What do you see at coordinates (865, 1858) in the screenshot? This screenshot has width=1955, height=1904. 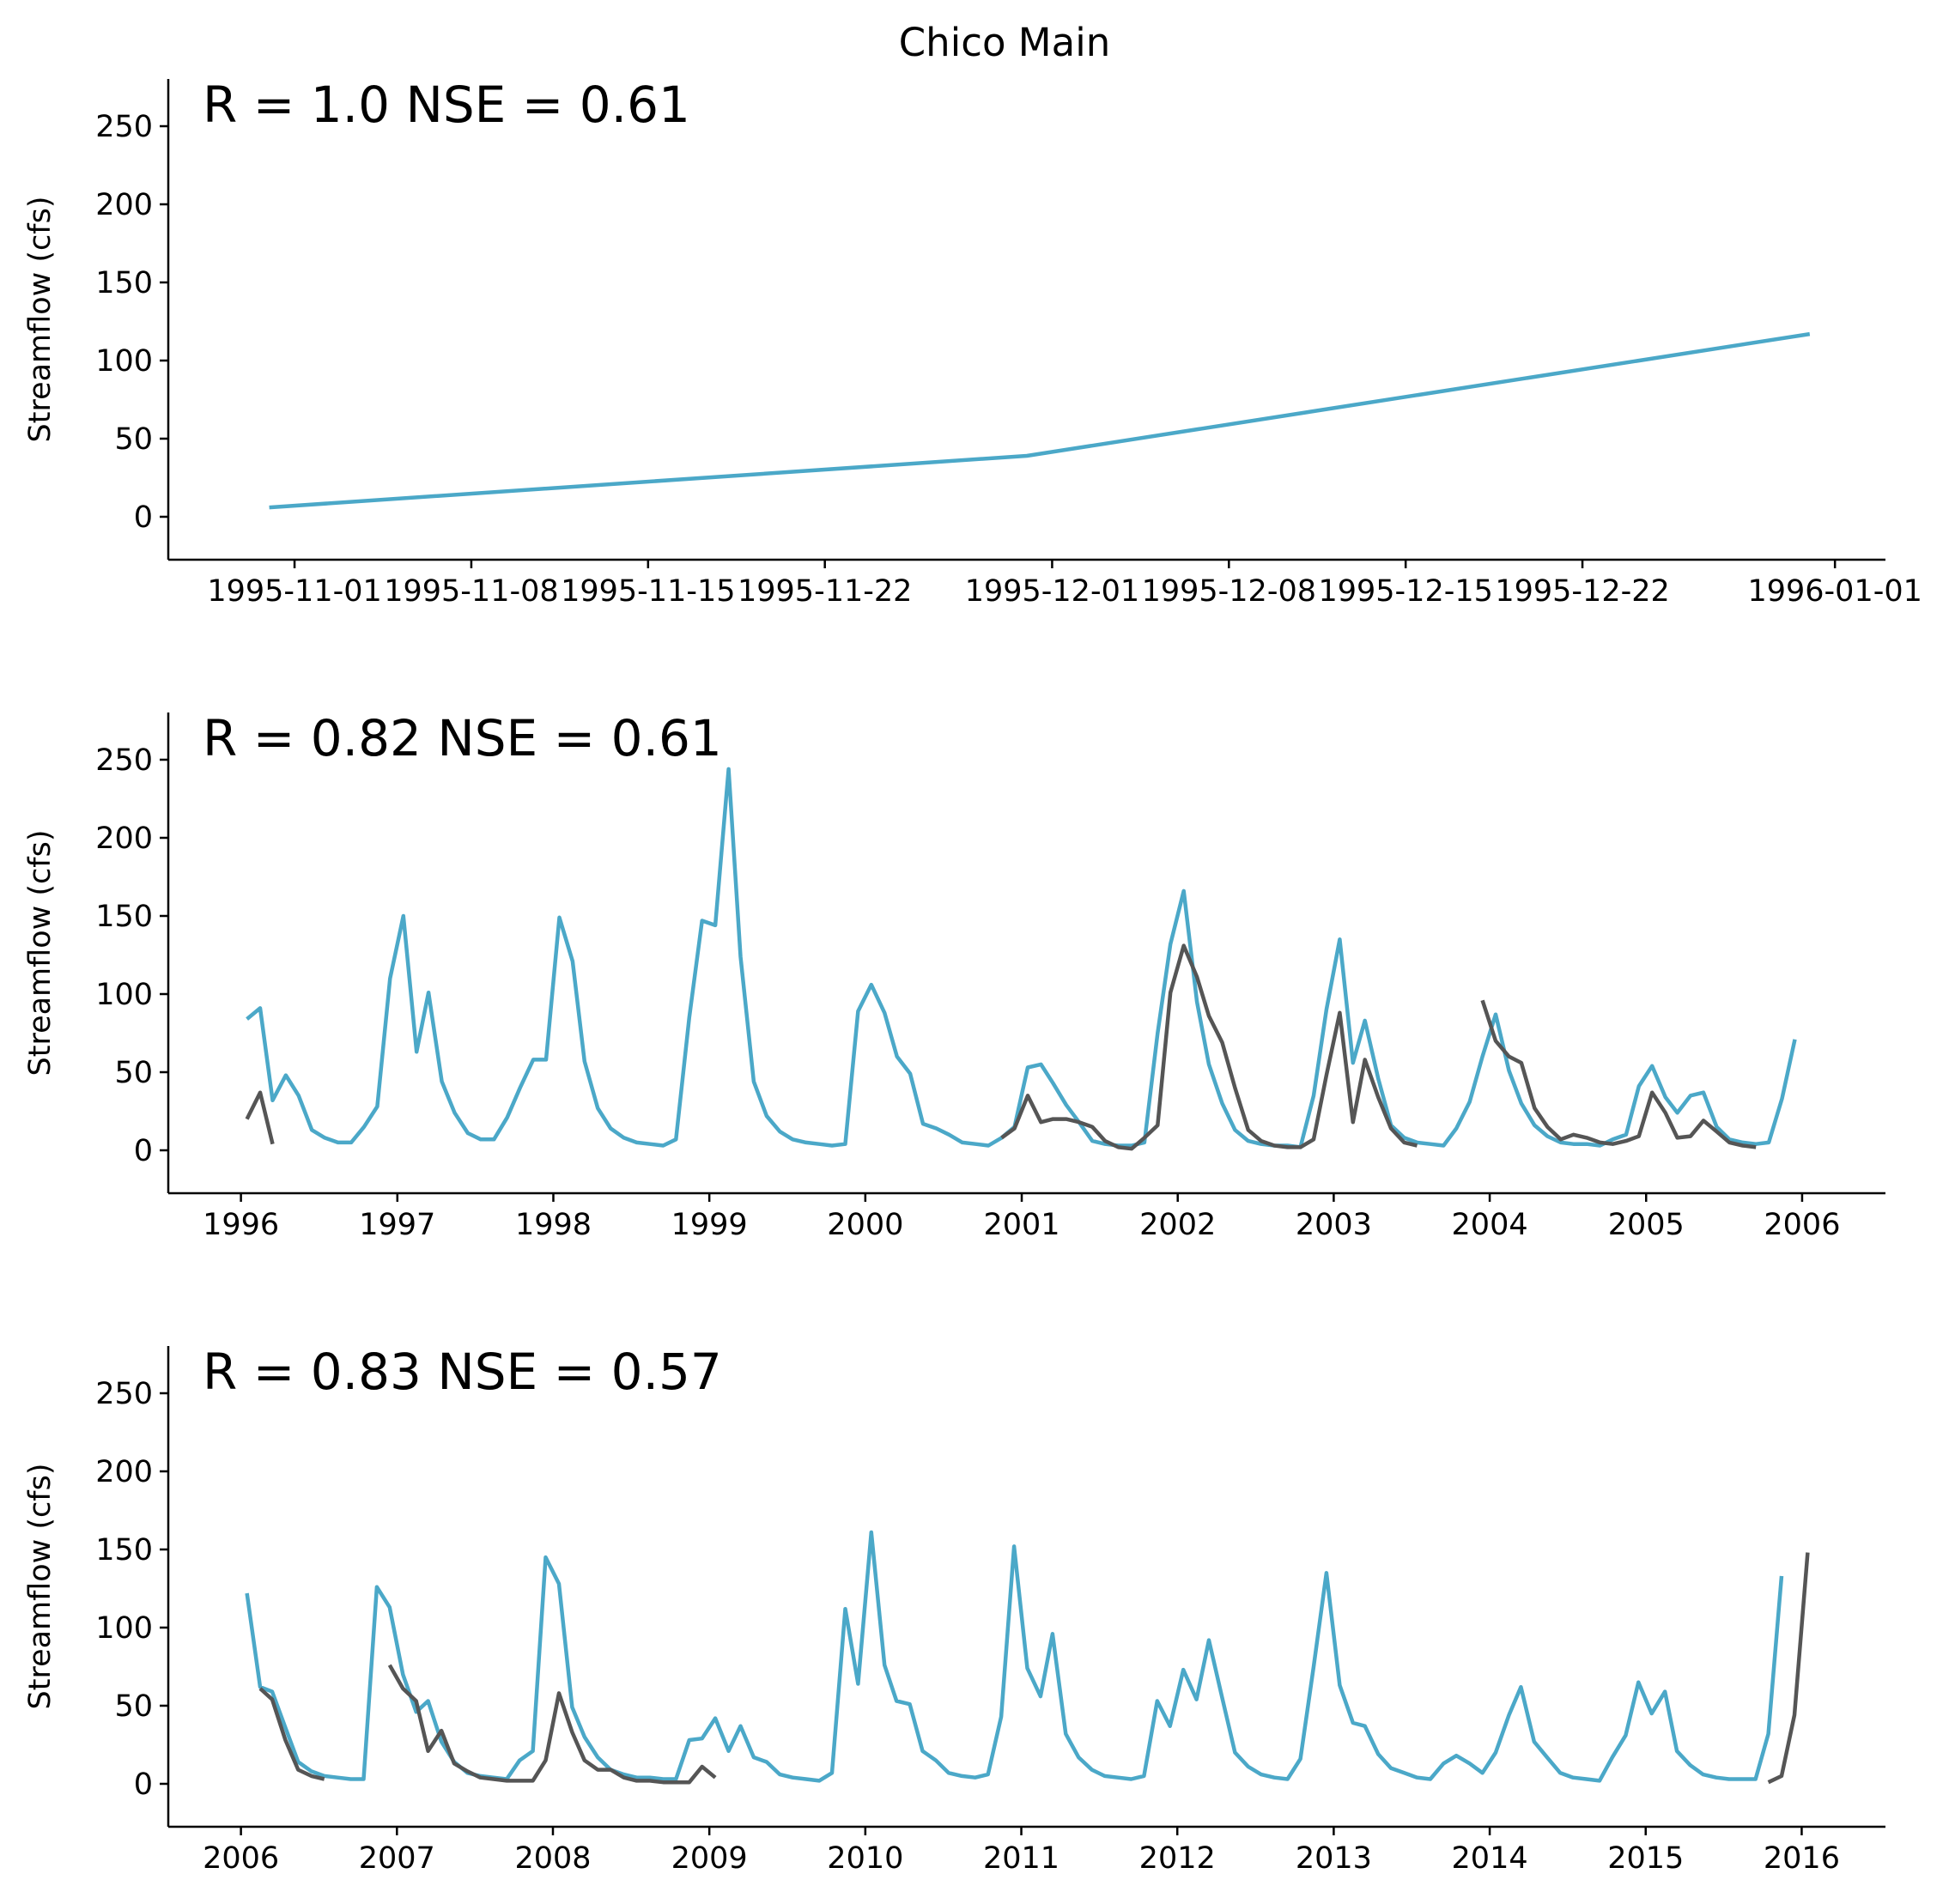 I see `x-tick-label: 2010` at bounding box center [865, 1858].